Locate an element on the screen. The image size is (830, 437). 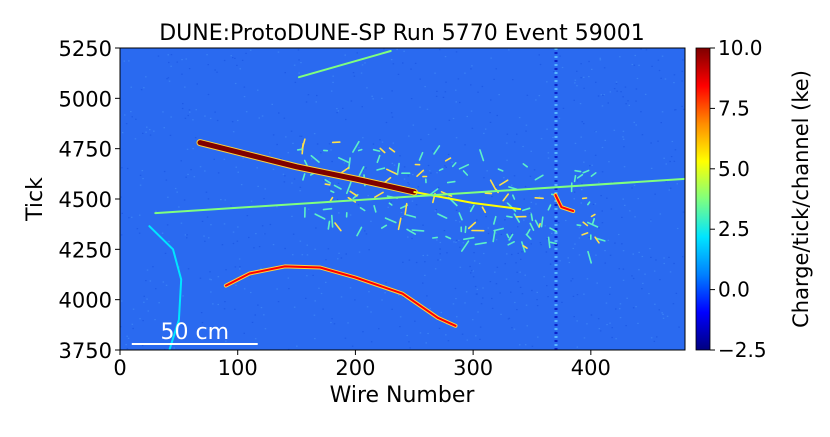
x-tick-label: 200 is located at coordinates (355, 368).